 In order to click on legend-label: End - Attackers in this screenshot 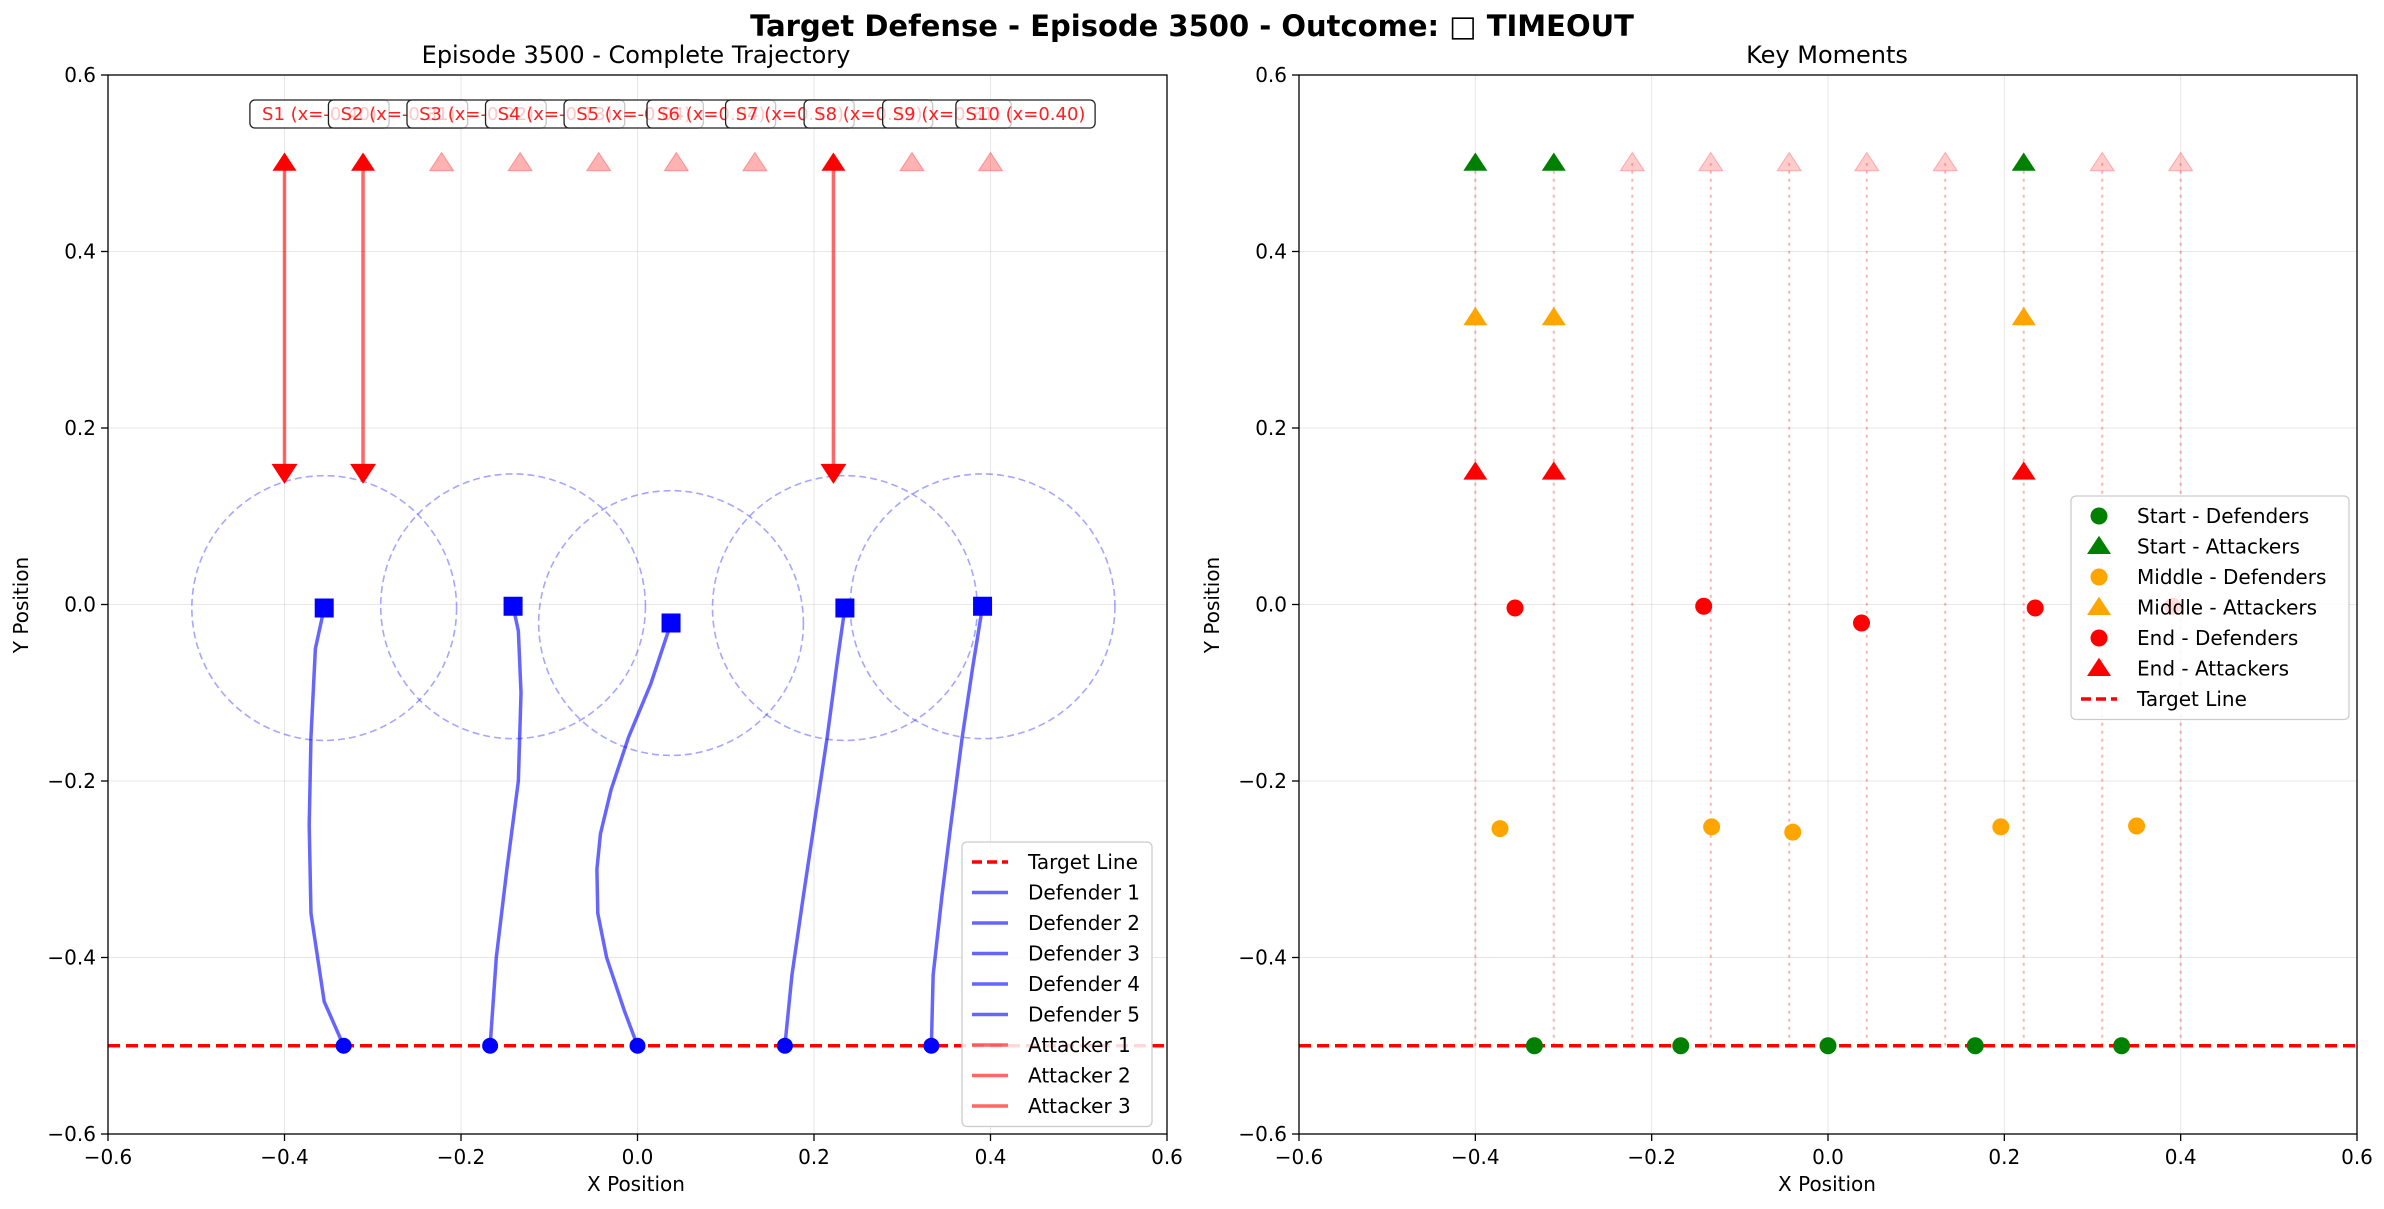, I will do `click(2213, 669)`.